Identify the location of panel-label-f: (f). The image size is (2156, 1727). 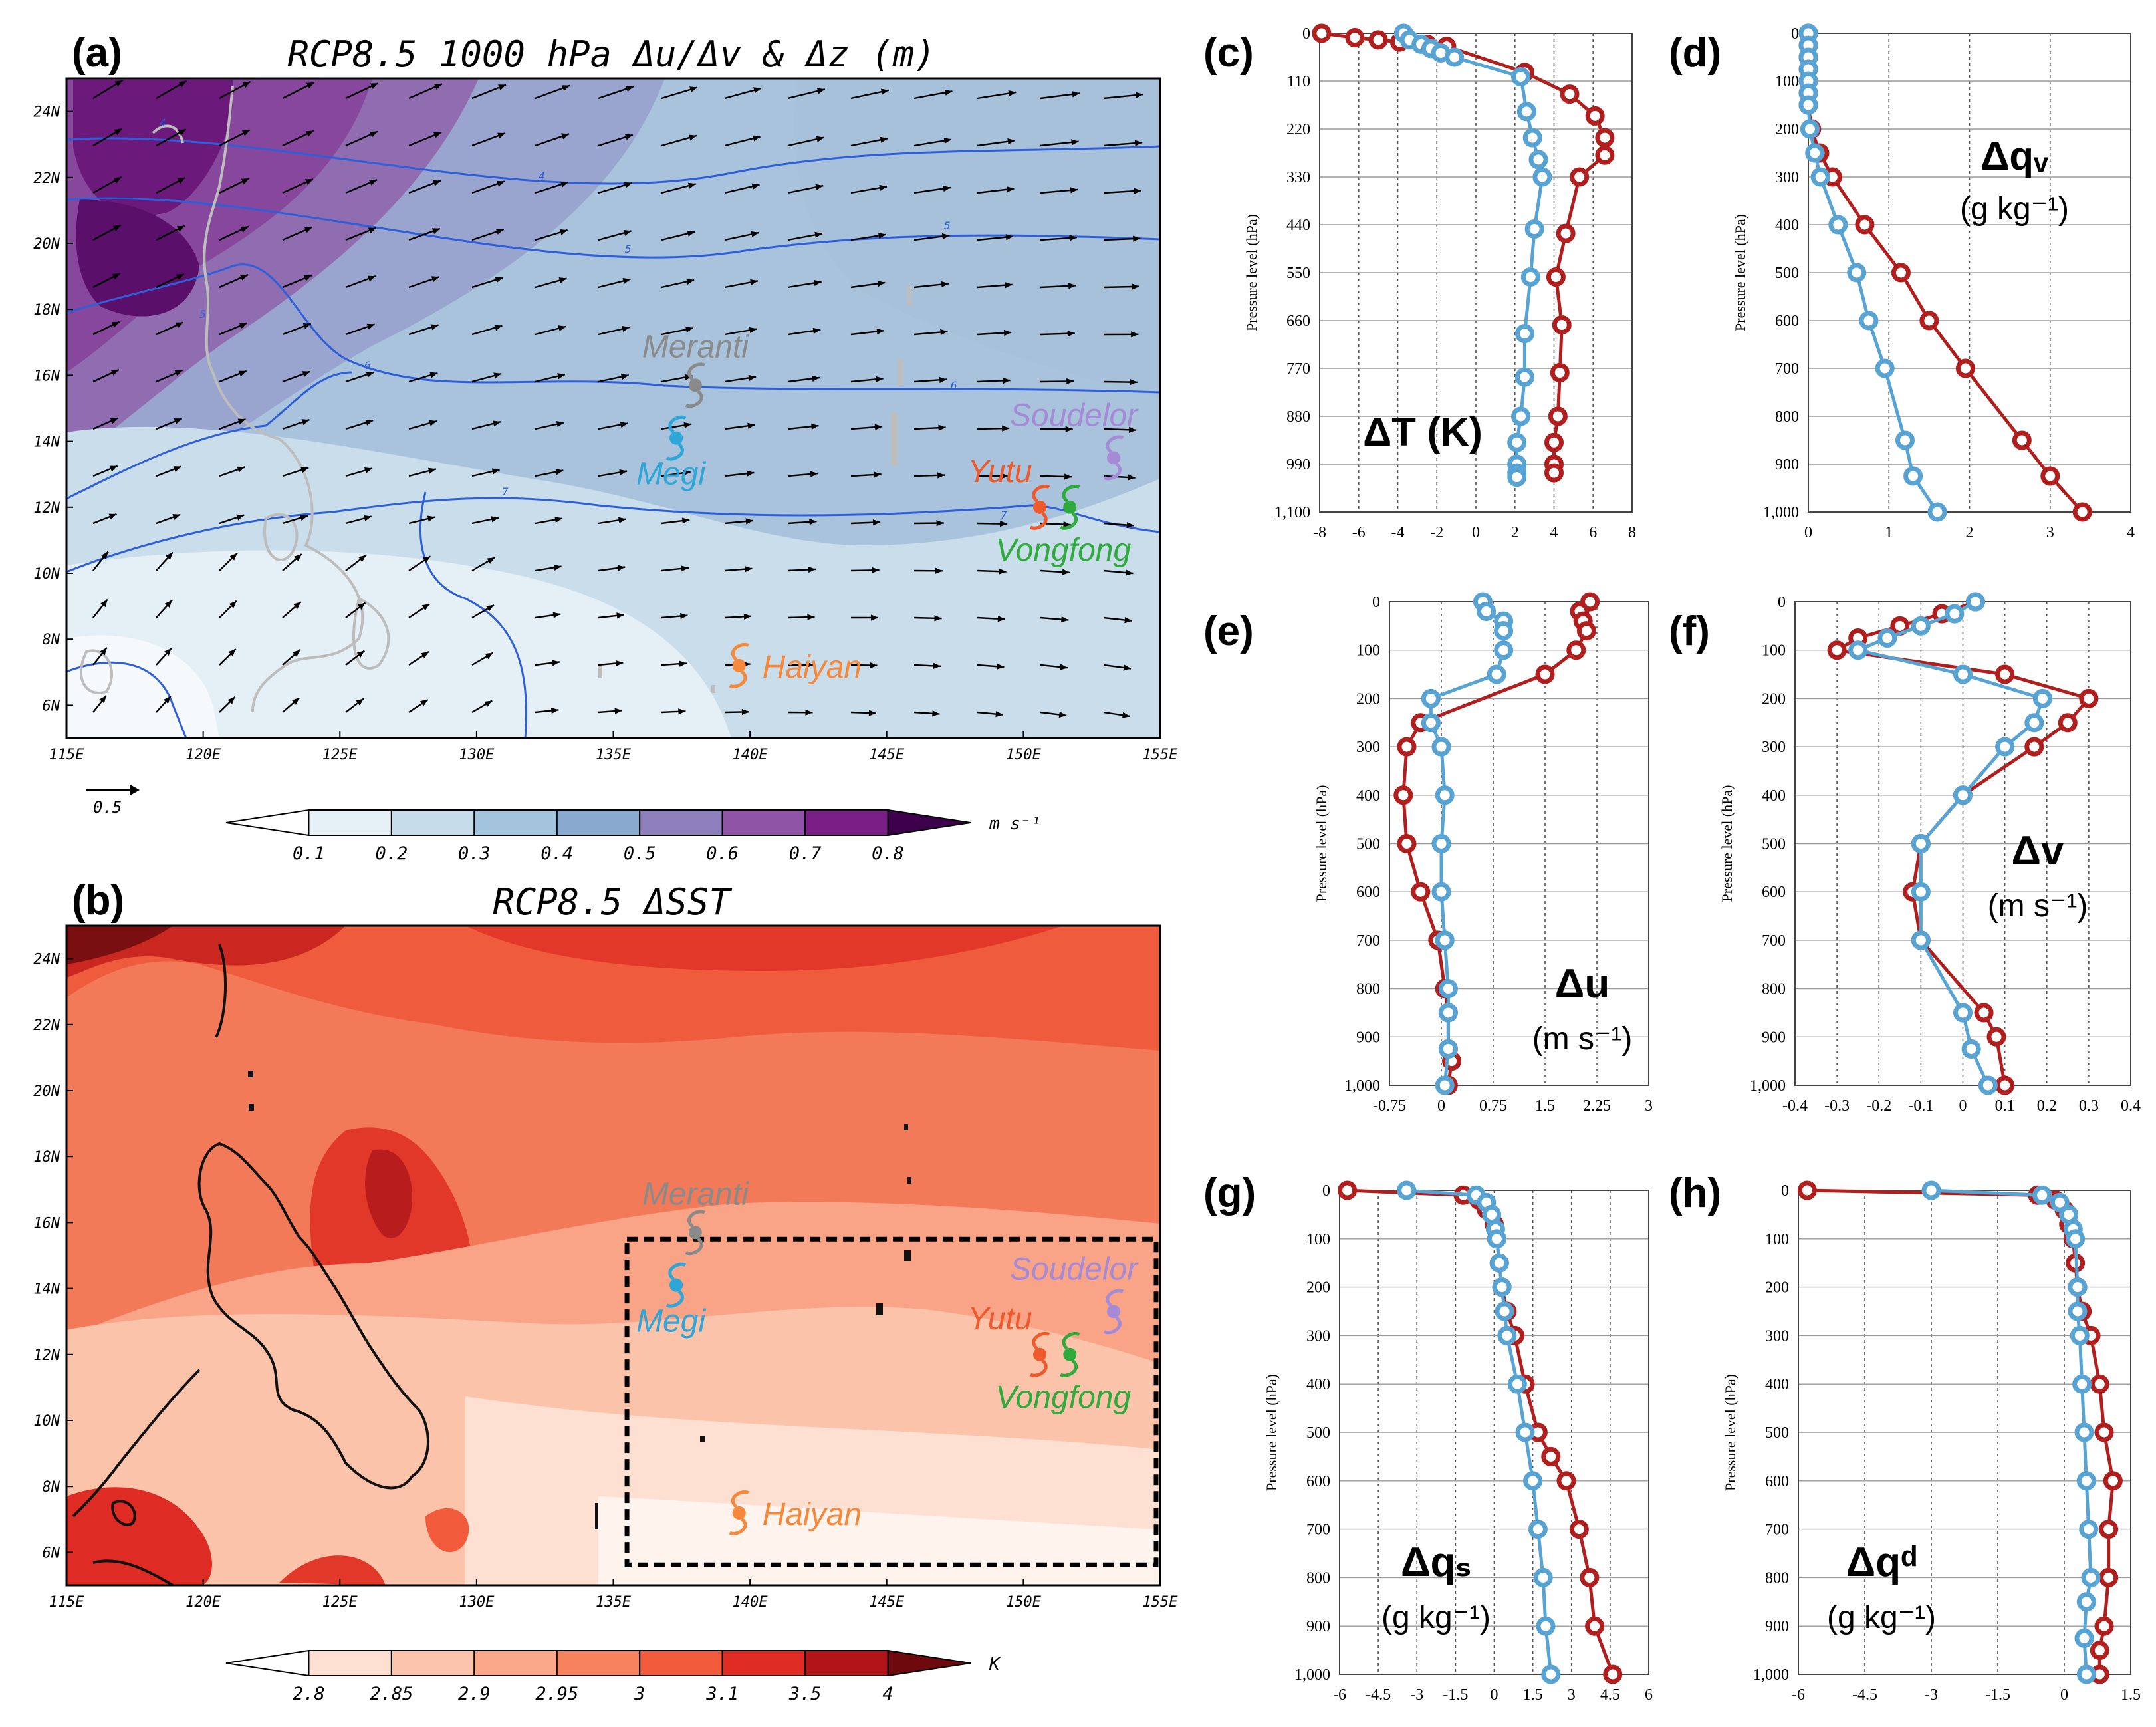
(1689, 631).